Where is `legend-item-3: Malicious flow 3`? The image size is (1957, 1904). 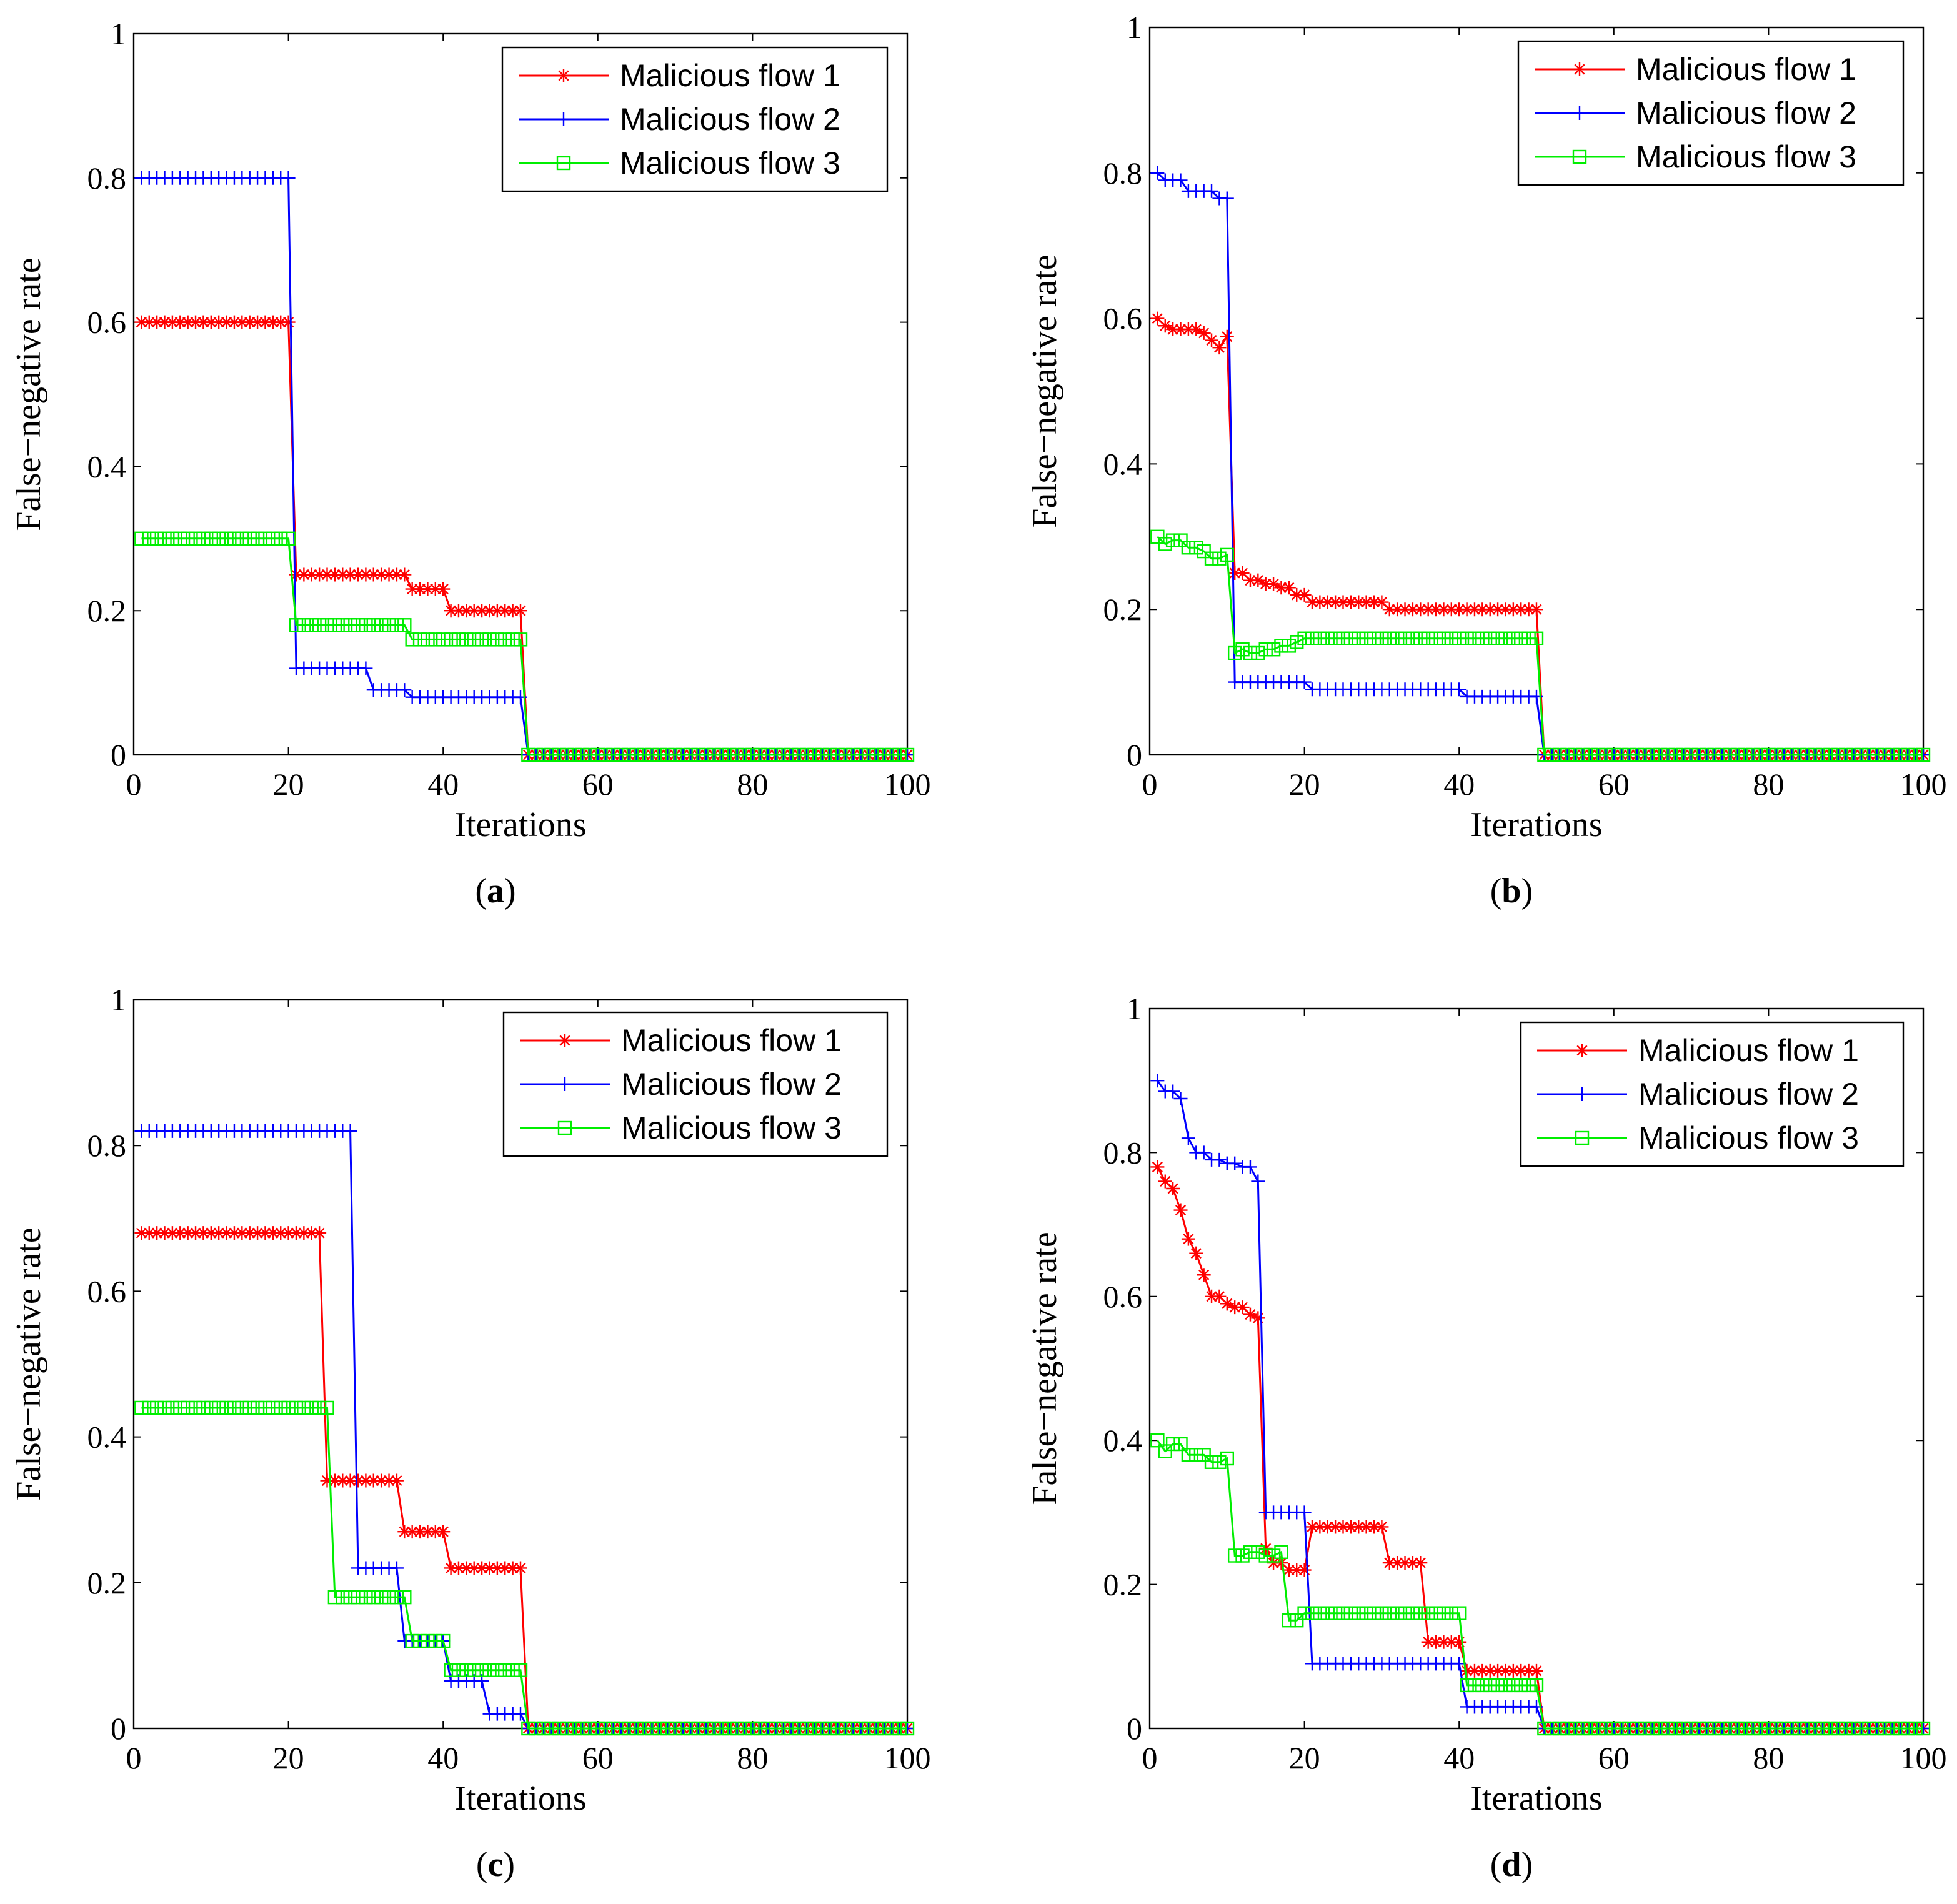
legend-item-3: Malicious flow 3 is located at coordinates (679, 163).